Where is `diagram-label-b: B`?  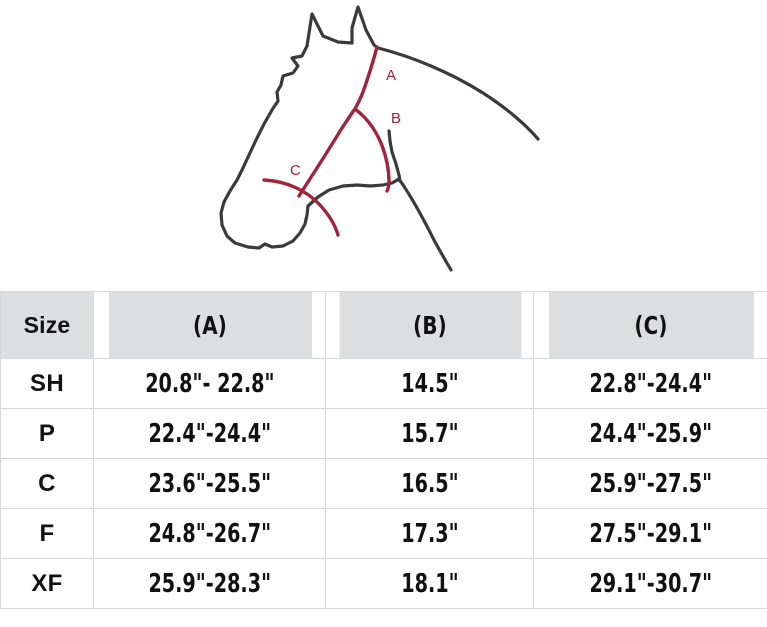 diagram-label-b: B is located at coordinates (396, 118).